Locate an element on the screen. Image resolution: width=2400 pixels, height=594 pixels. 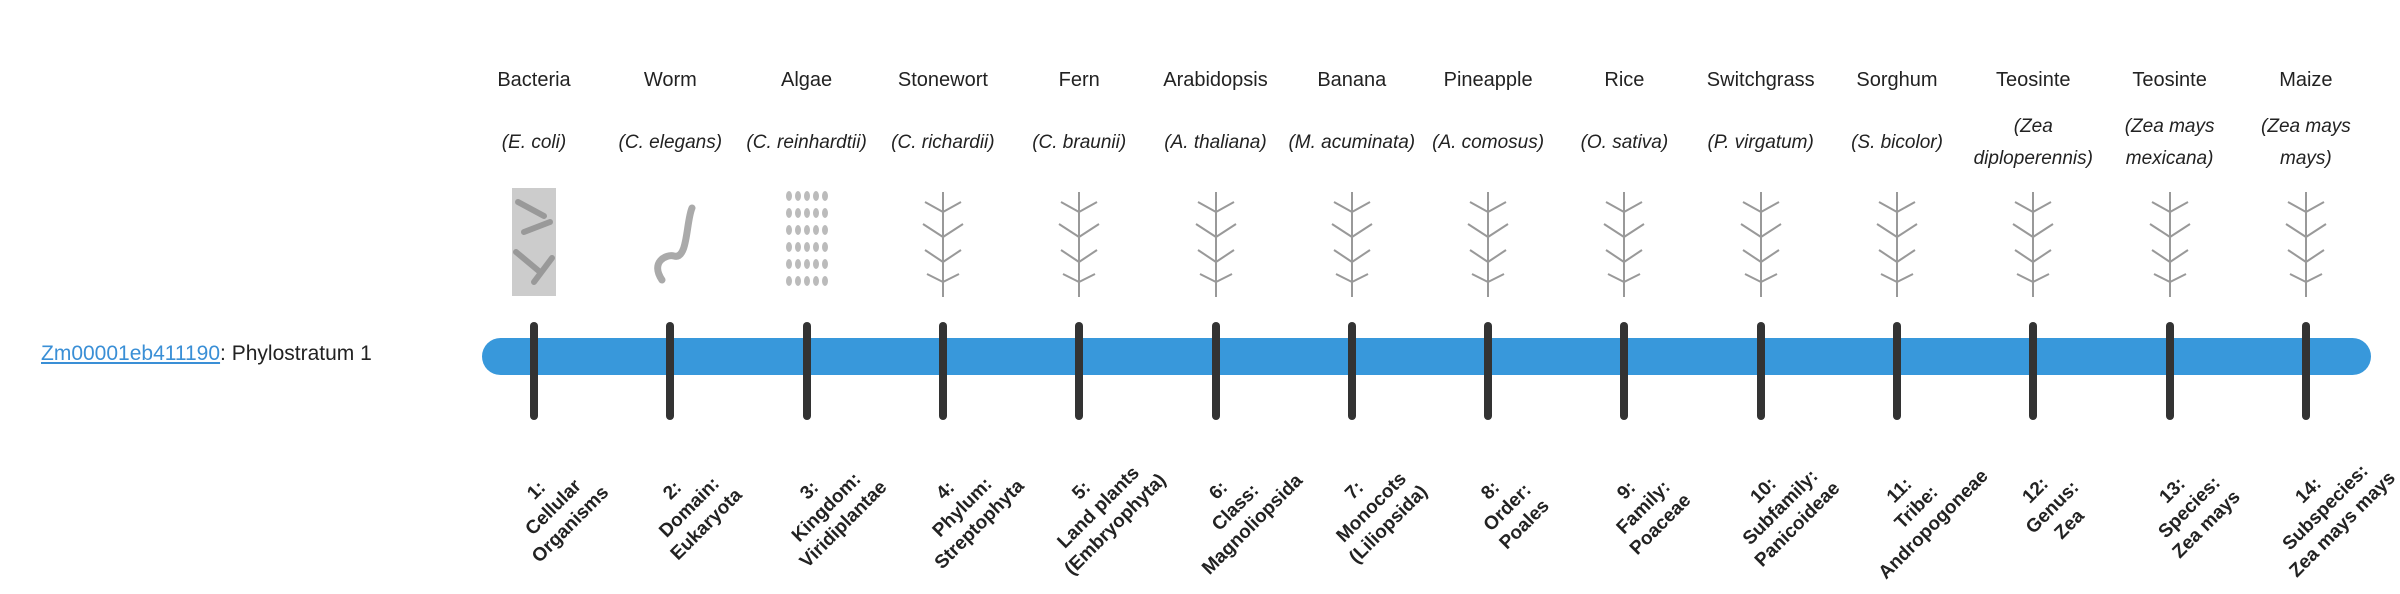
stratum-rank-label: 8: Order: Poales is located at coordinates (1508, 507).